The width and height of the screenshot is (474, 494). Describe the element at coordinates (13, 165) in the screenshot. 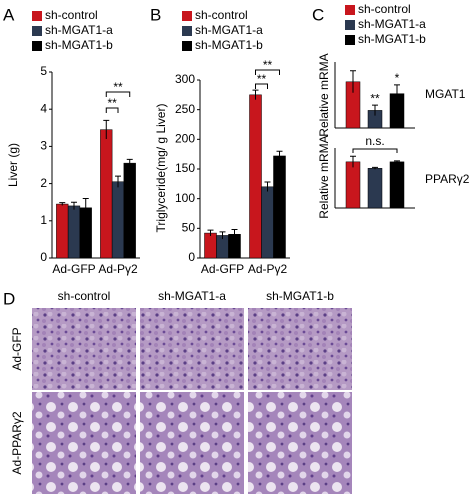

I see `y-axis-label: Liver (g)` at that location.